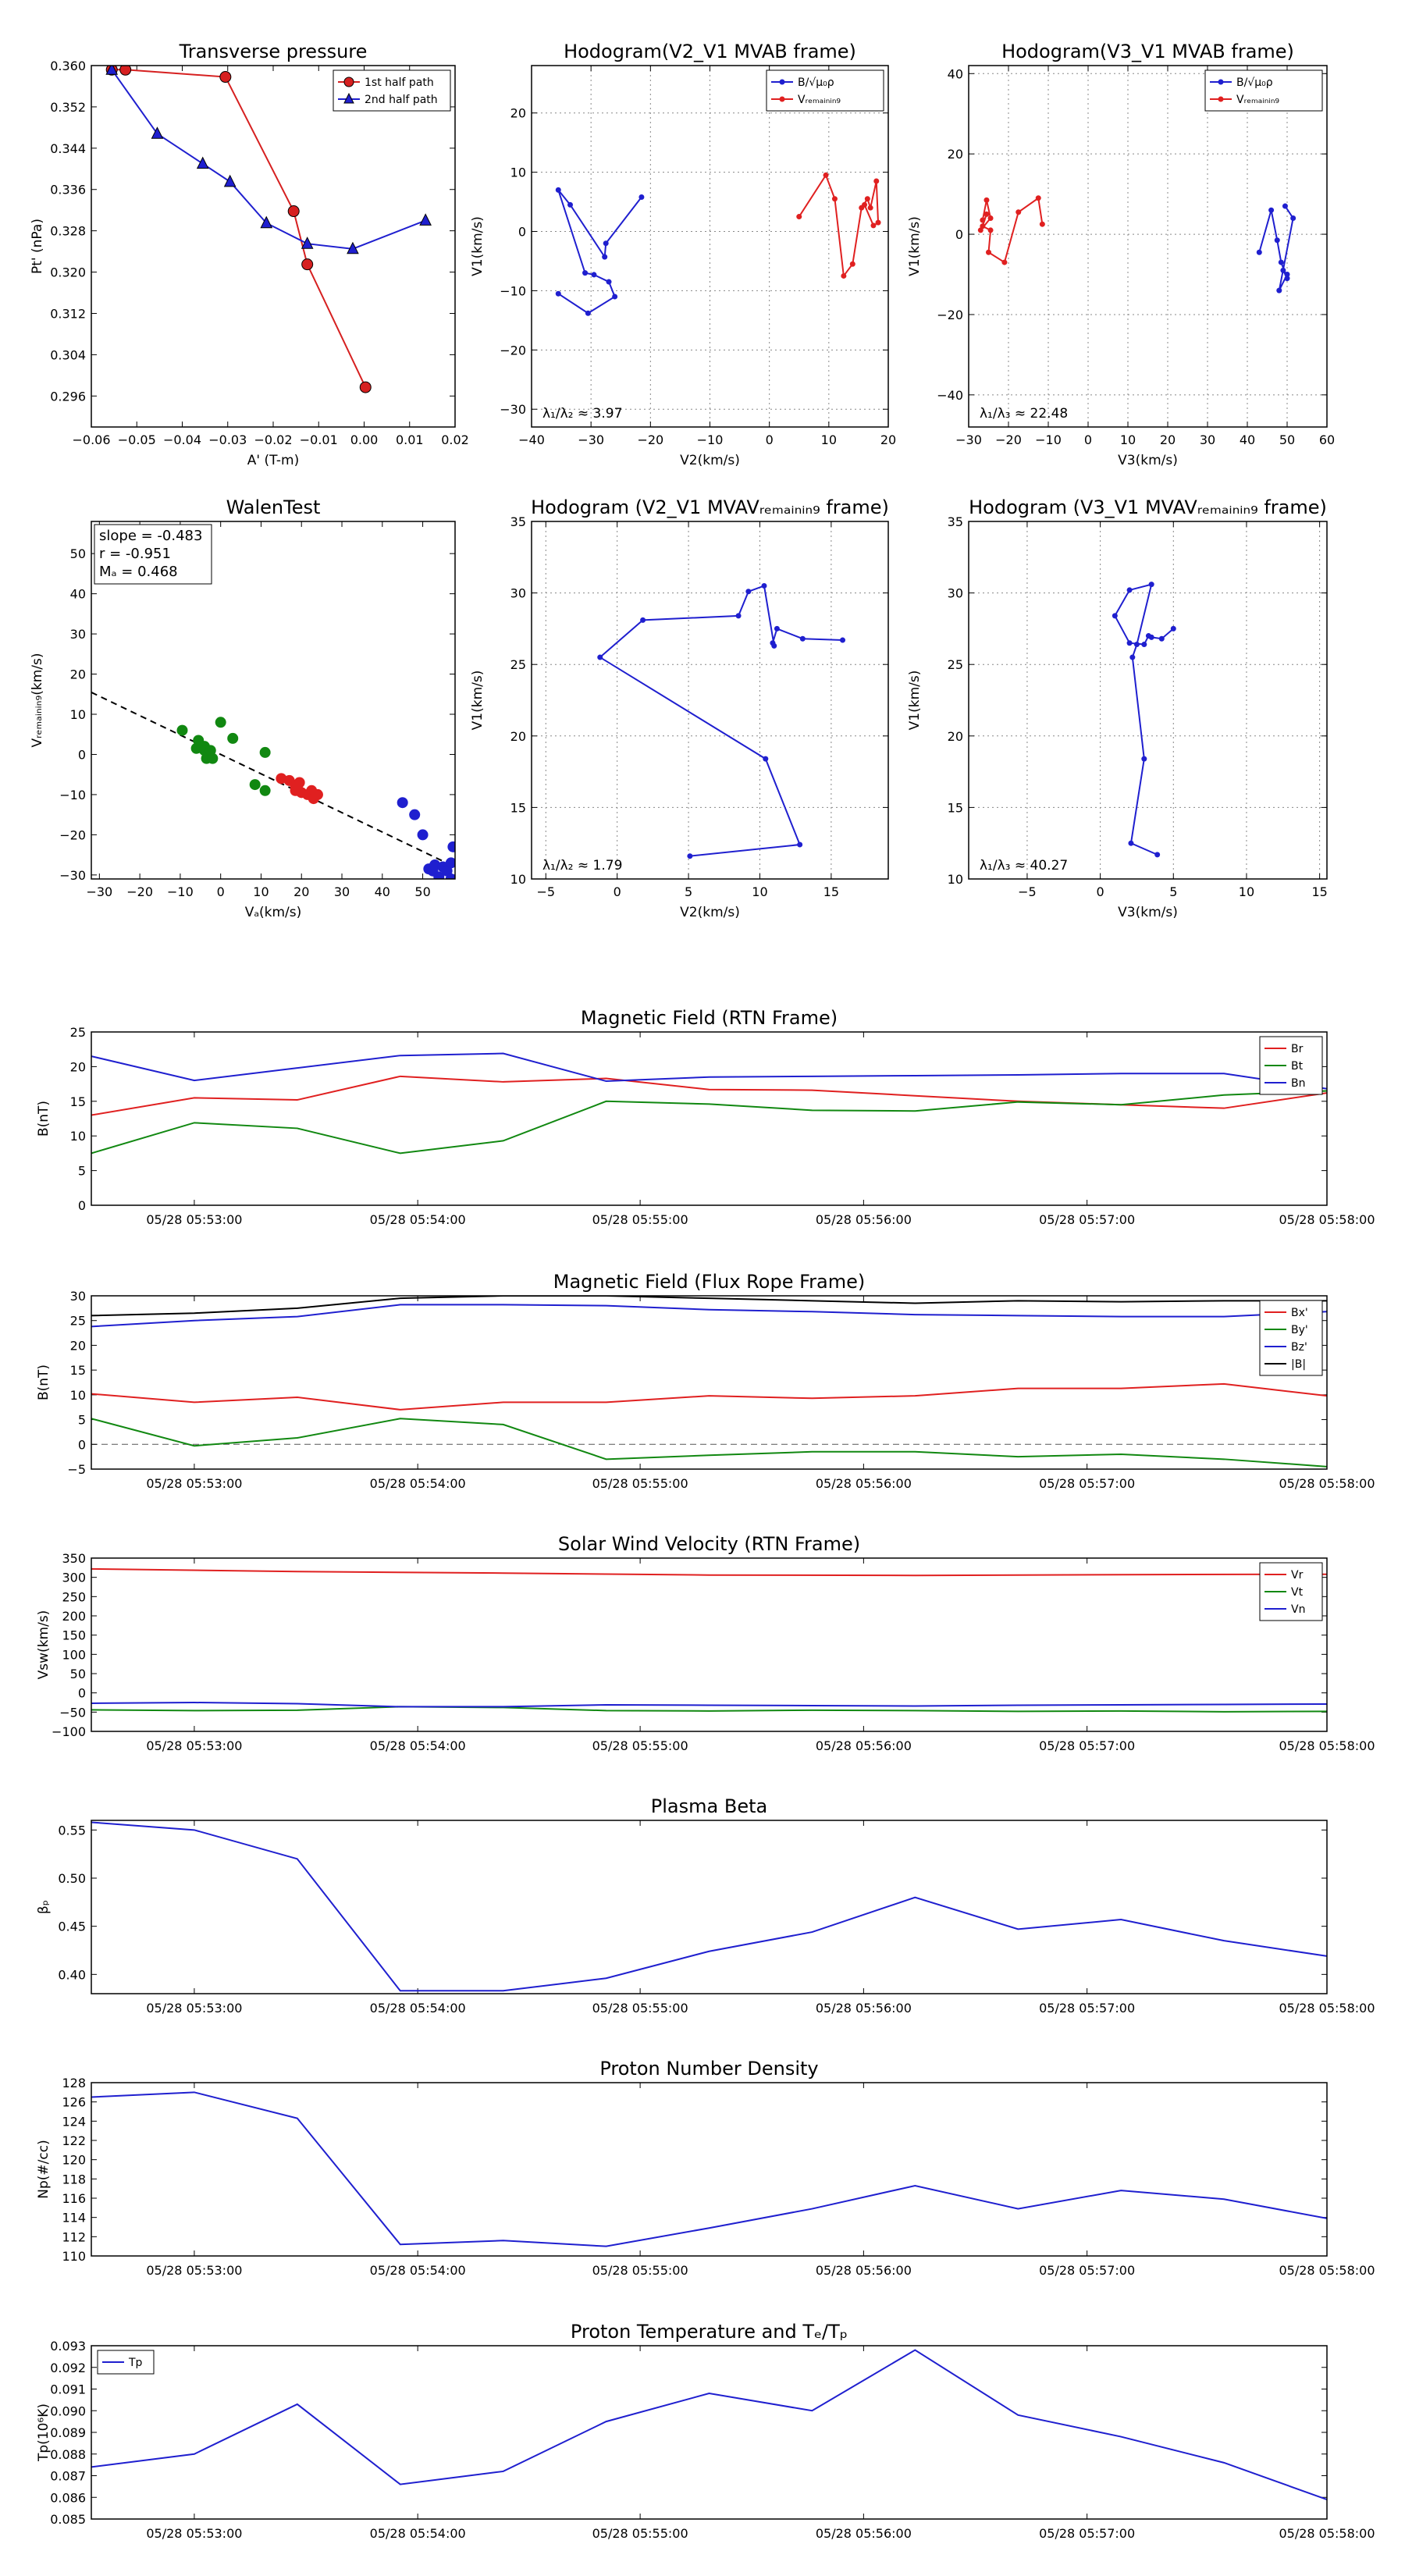 This screenshot has height=2576, width=1405. I want to click on x-tick-label: −0.01, so click(319, 439).